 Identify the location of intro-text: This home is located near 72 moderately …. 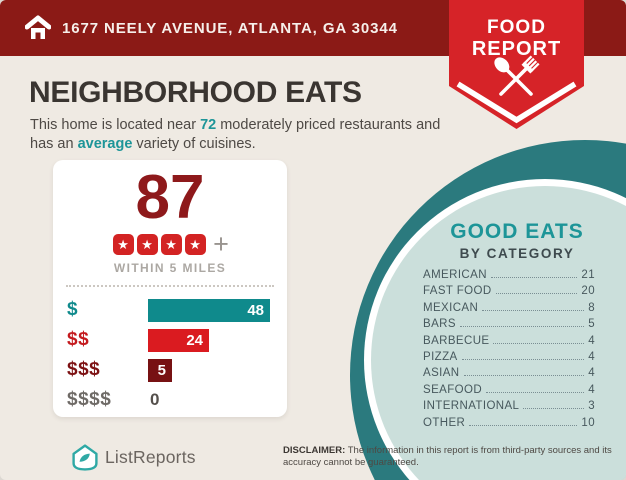
(235, 135).